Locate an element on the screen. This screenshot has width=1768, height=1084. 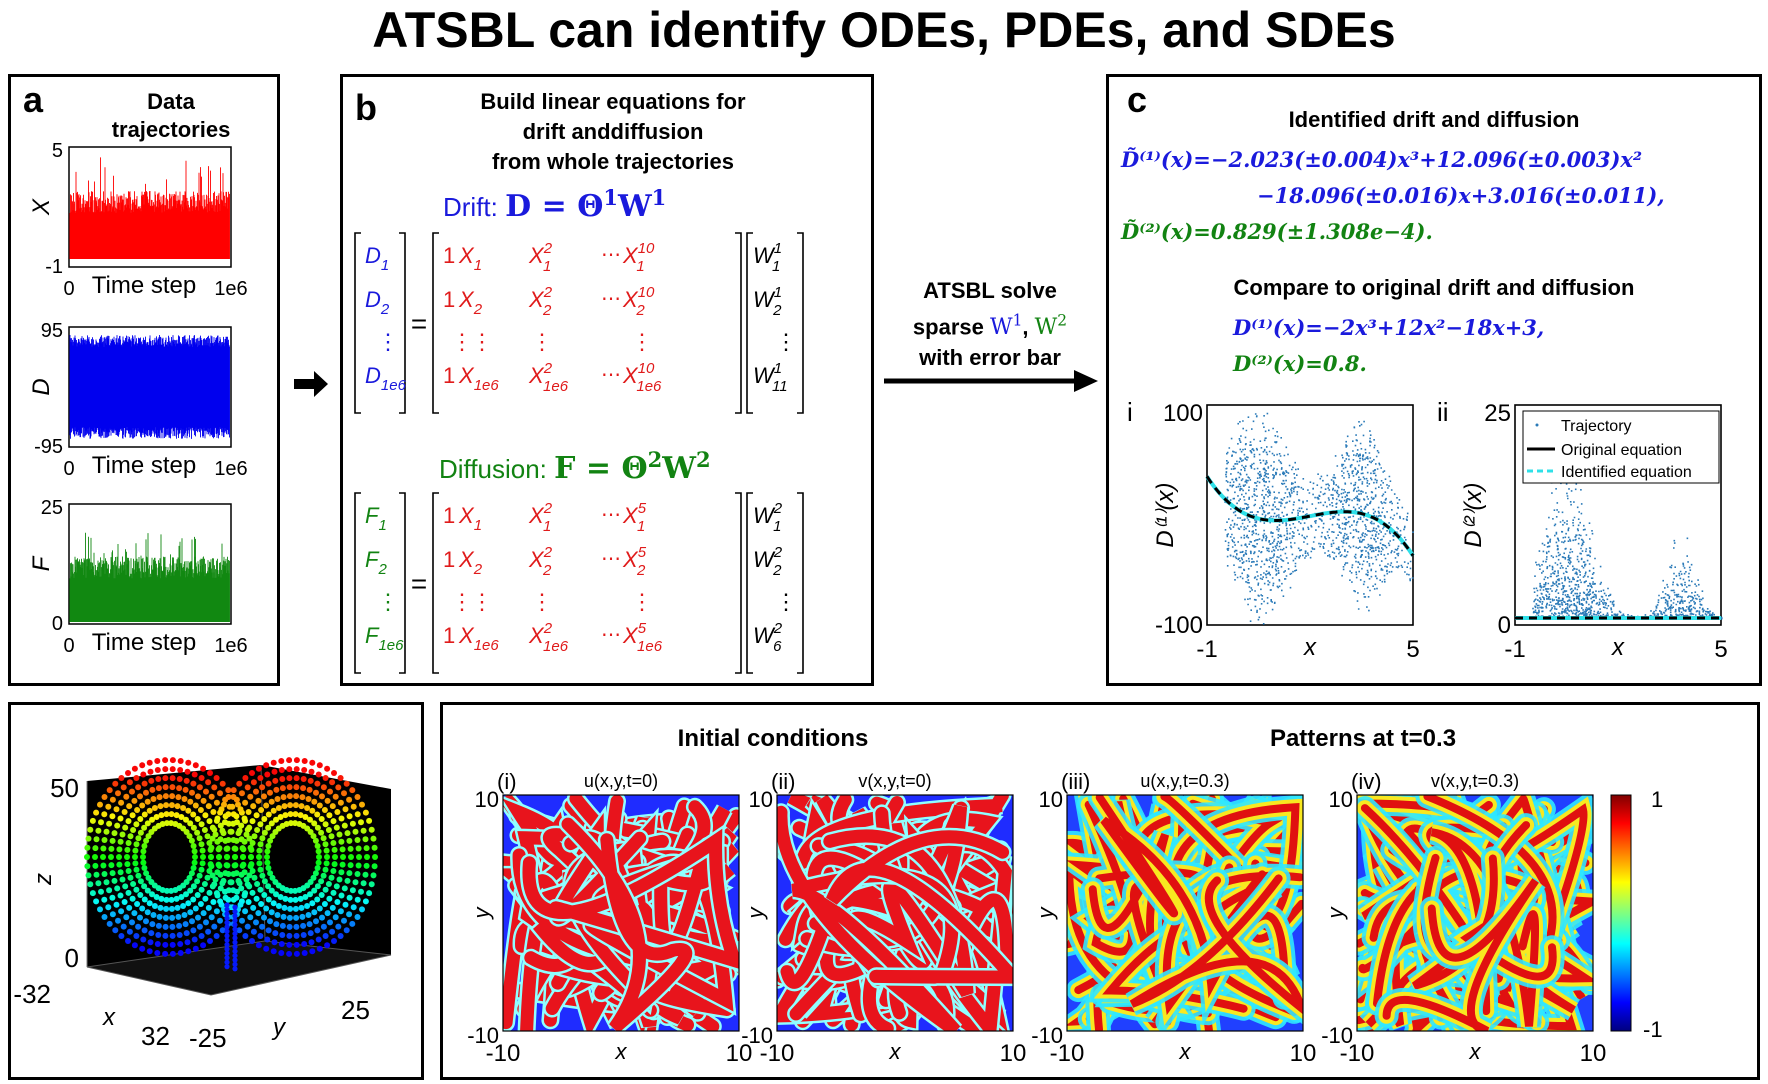
lorenz-ylabel: y is located at coordinates (279, 1027).